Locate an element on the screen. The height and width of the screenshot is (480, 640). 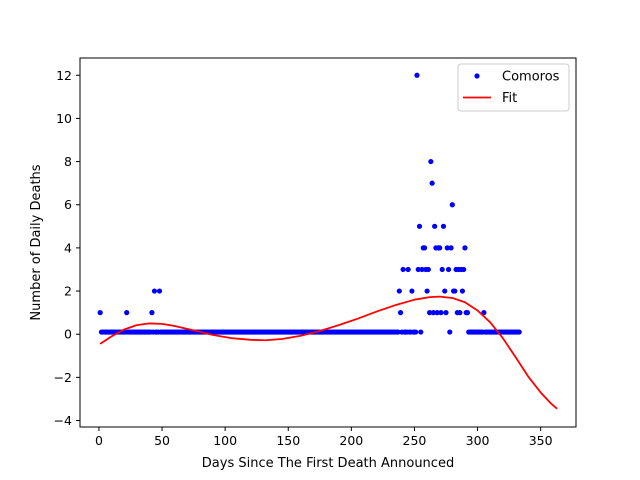
legend: Comoros Fit is located at coordinates (513, 87).